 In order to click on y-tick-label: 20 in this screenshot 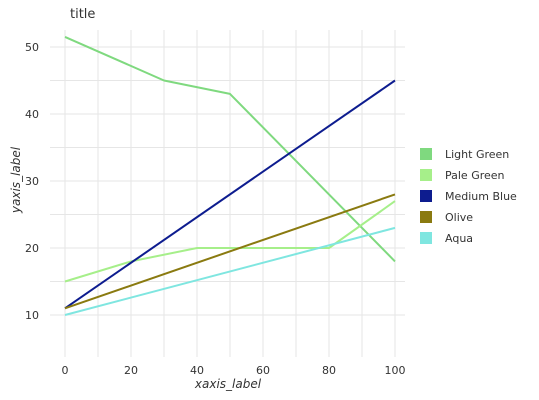, I will do `click(32, 248)`.